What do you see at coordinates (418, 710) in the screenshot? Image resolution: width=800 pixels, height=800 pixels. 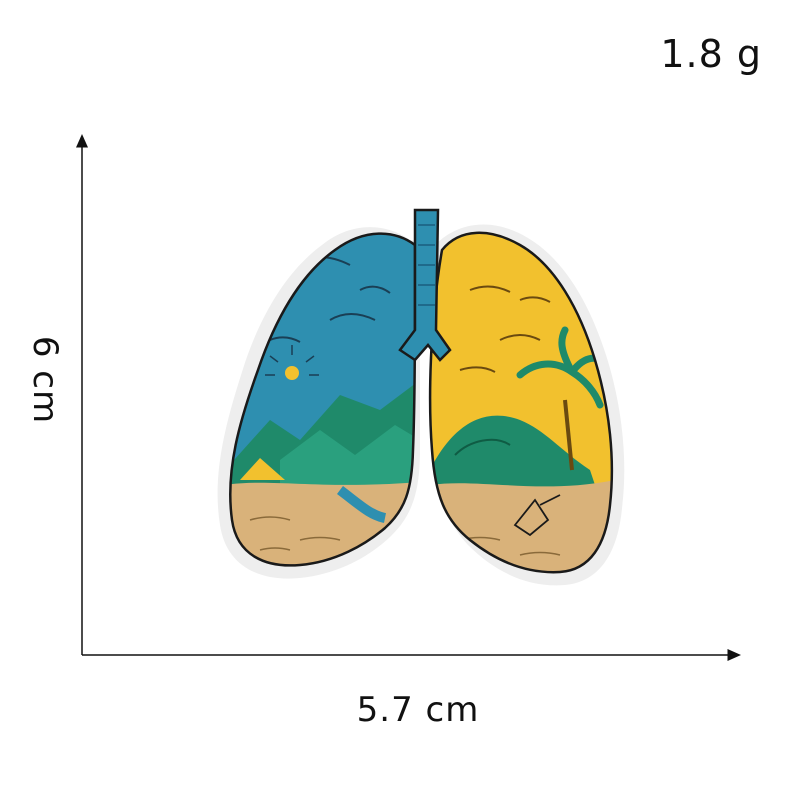 I see `width-dimension-label: 5.7 cm` at bounding box center [418, 710].